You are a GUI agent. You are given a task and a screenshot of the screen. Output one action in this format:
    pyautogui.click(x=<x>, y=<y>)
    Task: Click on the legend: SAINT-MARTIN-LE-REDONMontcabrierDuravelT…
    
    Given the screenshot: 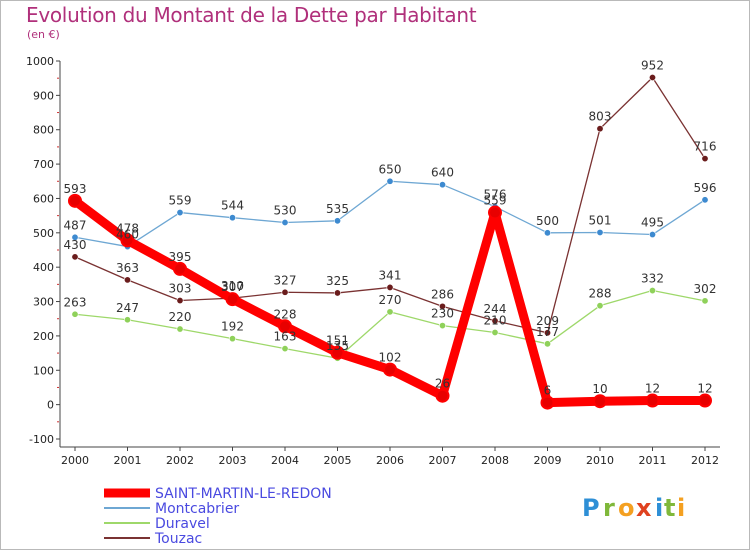 What is the action you would take?
    pyautogui.click(x=218, y=516)
    